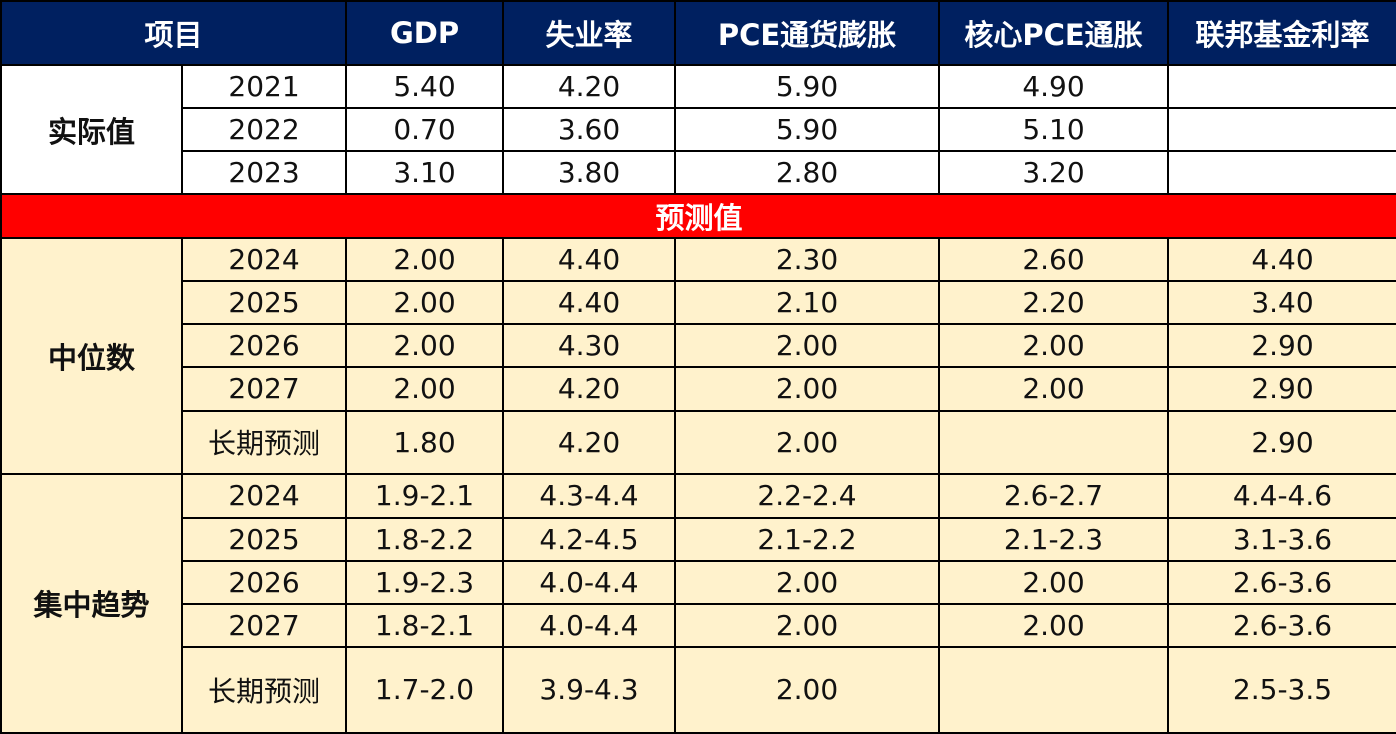 The width and height of the screenshot is (1396, 734). What do you see at coordinates (425, 689) in the screenshot?
I see `gdp-cell: 1.7-2.0` at bounding box center [425, 689].